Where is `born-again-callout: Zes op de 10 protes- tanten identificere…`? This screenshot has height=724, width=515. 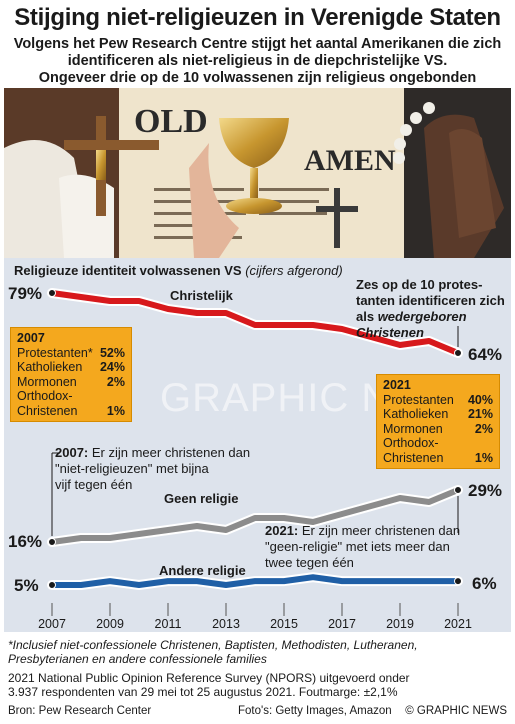 born-again-callout: Zes op de 10 protes- tanten identificere… is located at coordinates (432, 309).